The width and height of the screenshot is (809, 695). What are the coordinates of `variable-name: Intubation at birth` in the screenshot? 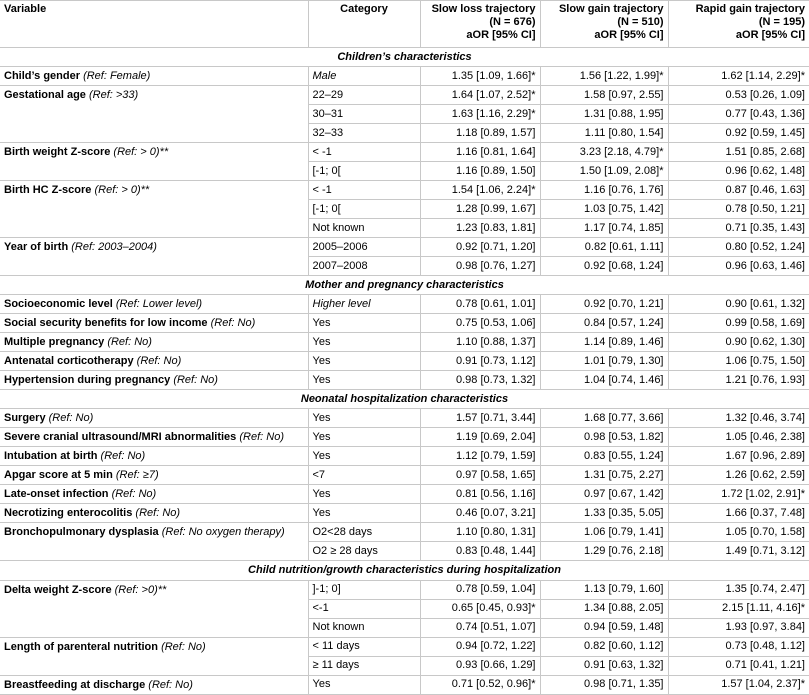 It's located at (51, 456).